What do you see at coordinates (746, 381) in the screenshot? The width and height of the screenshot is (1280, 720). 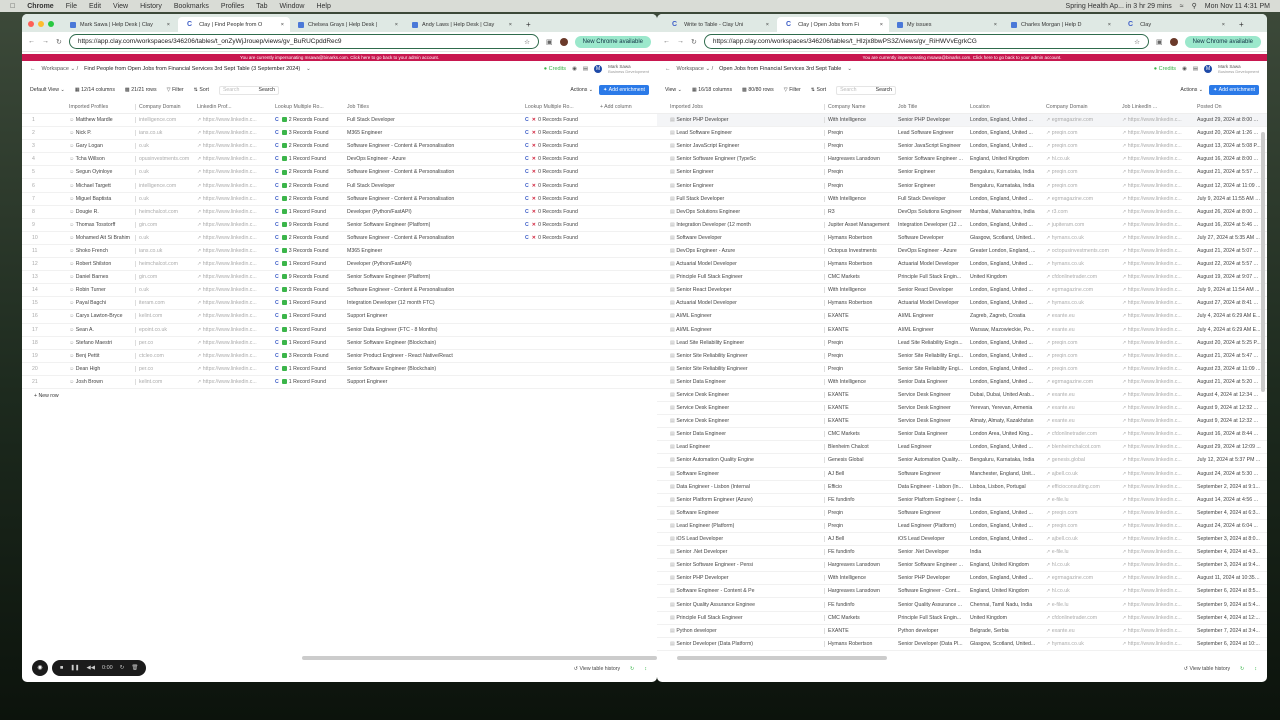 I see `imported-job-cell: ▤ Senior Data Engineer` at bounding box center [746, 381].